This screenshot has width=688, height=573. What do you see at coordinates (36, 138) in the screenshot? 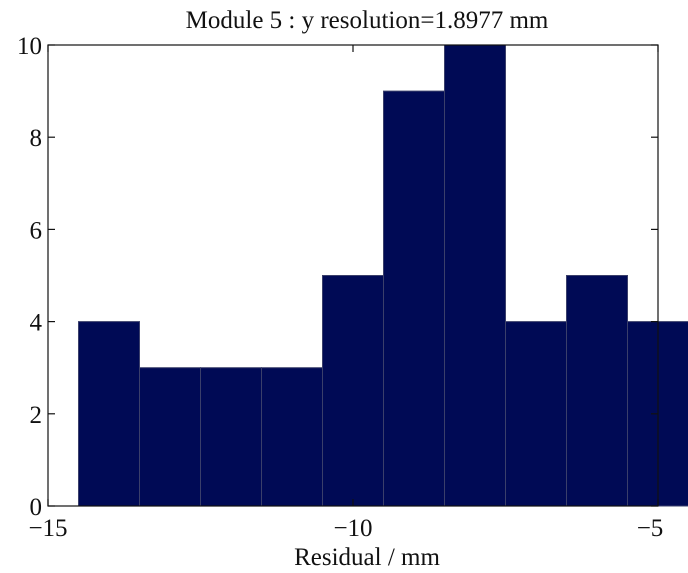
I see `y-tick-label-5: 8` at bounding box center [36, 138].